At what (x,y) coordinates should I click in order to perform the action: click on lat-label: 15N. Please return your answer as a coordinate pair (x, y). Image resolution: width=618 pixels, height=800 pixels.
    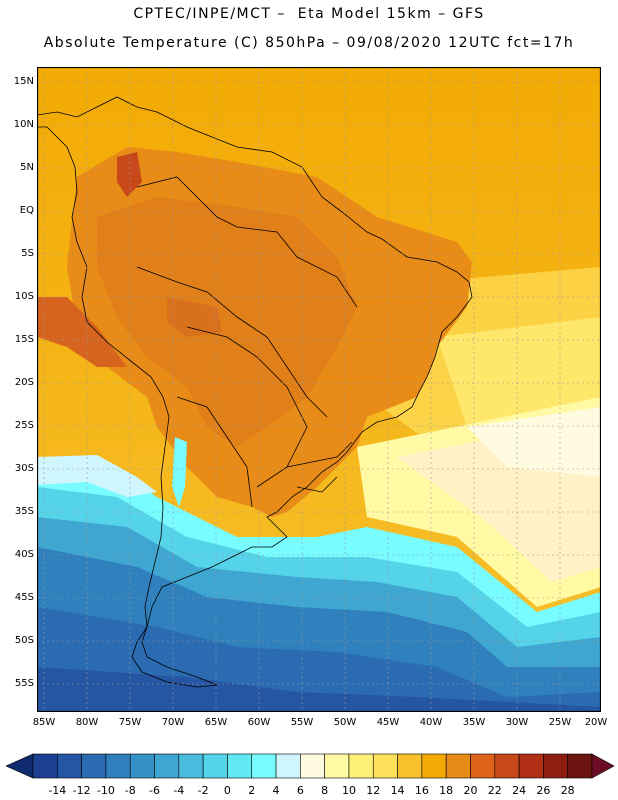
    Looking at the image, I should click on (23, 81).